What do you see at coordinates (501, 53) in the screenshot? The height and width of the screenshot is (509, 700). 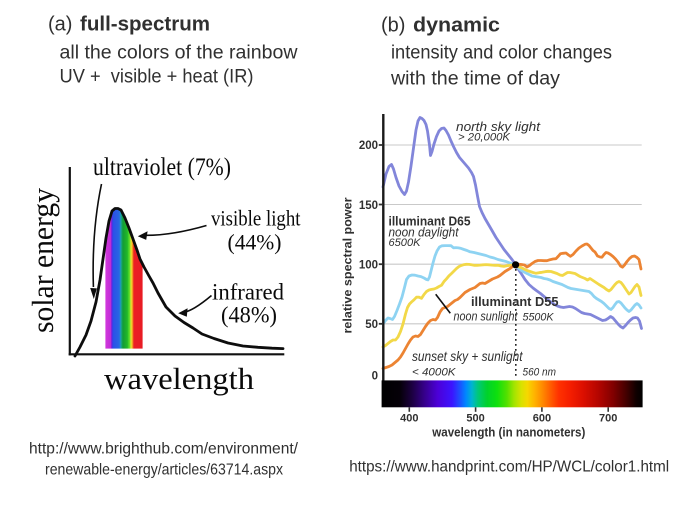 I see `svg-text: intensity and color changes` at bounding box center [501, 53].